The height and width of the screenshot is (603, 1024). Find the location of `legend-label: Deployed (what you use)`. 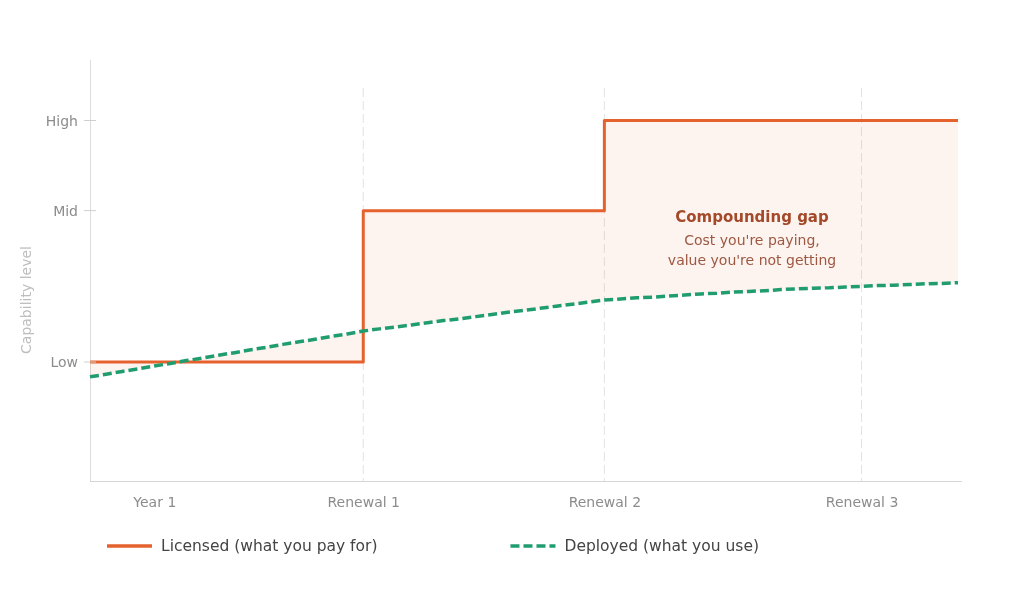

legend-label: Deployed (what you use) is located at coordinates (661, 546).